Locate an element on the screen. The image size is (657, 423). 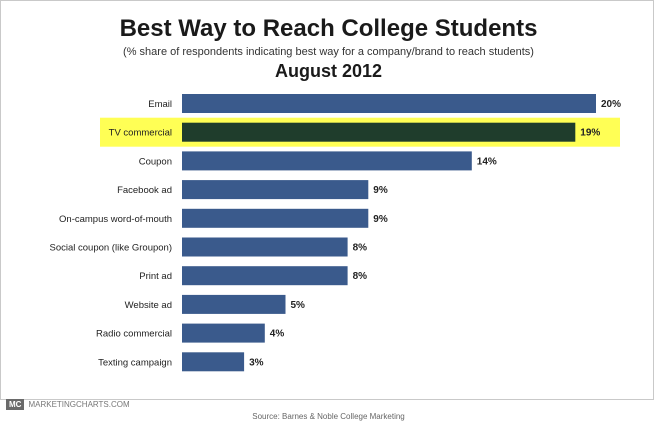
mc-logo: MC is located at coordinates (15, 404).